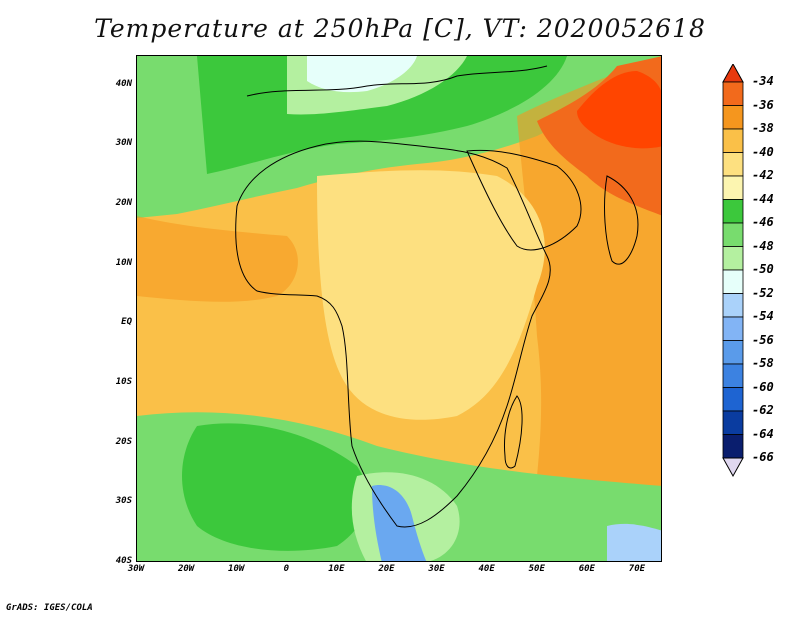 This screenshot has height=618, width=800. What do you see at coordinates (763, 151) in the screenshot?
I see `colorbar-tick-label: -40` at bounding box center [763, 151].